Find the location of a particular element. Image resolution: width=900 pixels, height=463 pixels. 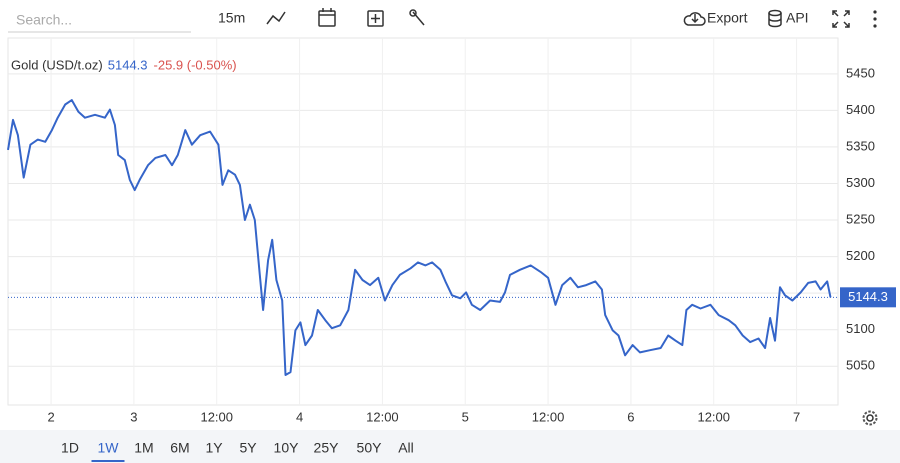

range-bar is located at coordinates (450, 446).